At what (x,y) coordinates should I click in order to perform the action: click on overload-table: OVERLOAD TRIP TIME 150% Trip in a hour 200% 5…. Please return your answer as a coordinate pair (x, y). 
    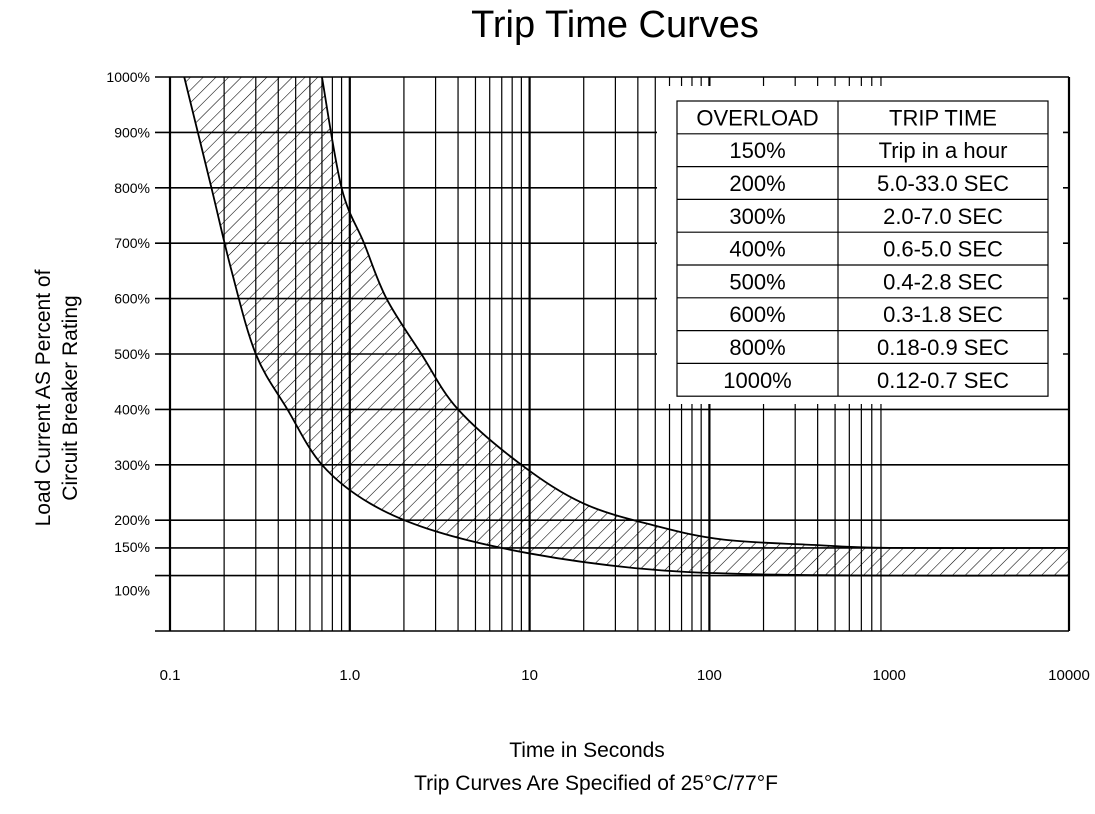
    Looking at the image, I should click on (860, 245).